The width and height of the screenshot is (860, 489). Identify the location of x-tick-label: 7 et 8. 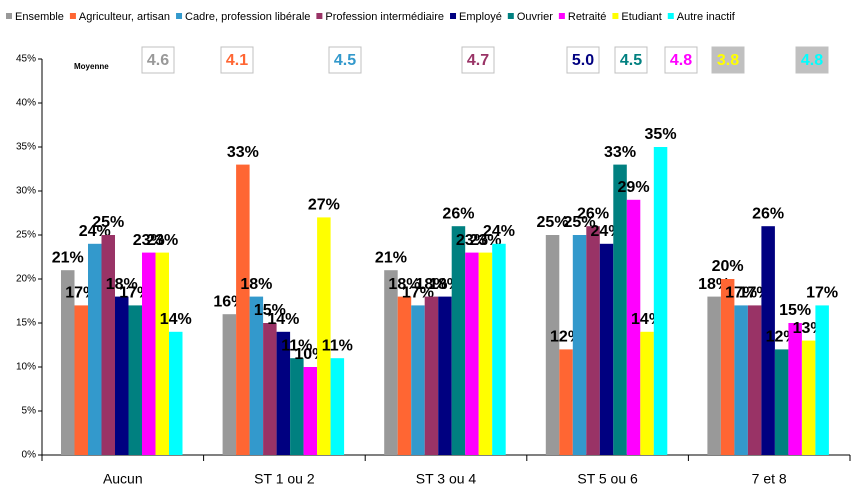
(769, 479).